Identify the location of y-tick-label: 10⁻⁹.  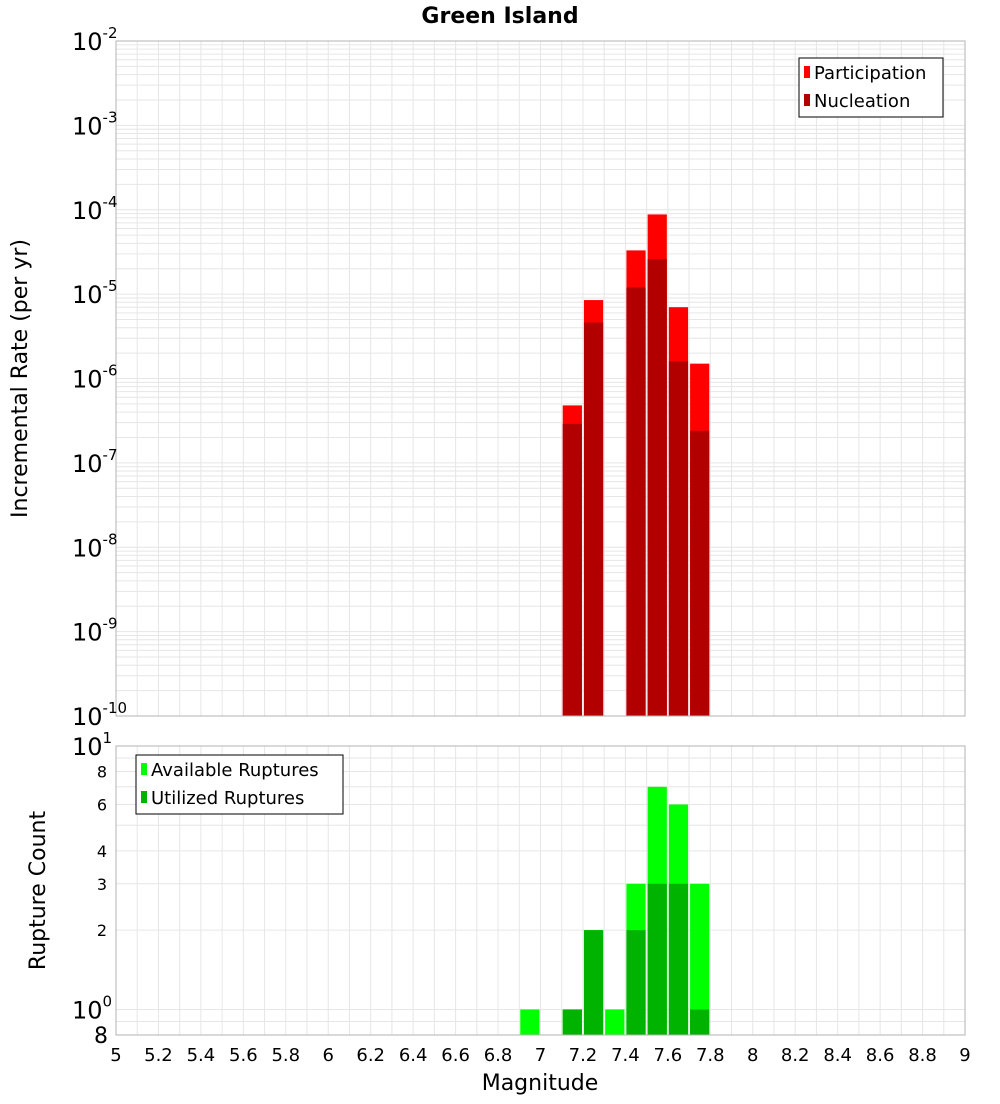
(95, 631).